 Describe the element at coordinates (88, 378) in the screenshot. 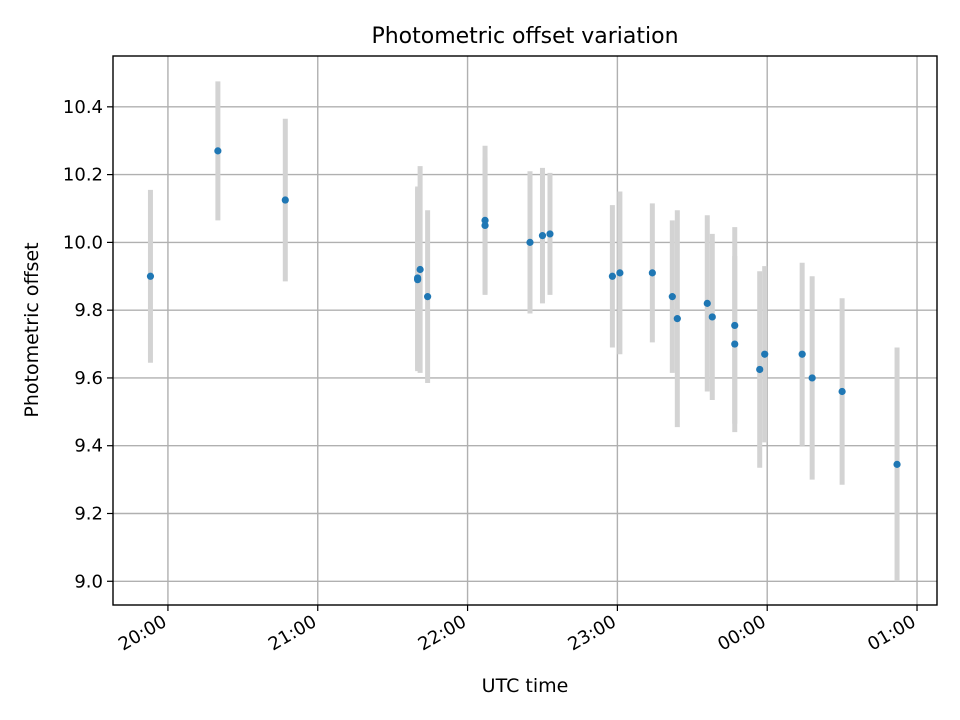

I see `y-tick-label: 9.6` at that location.